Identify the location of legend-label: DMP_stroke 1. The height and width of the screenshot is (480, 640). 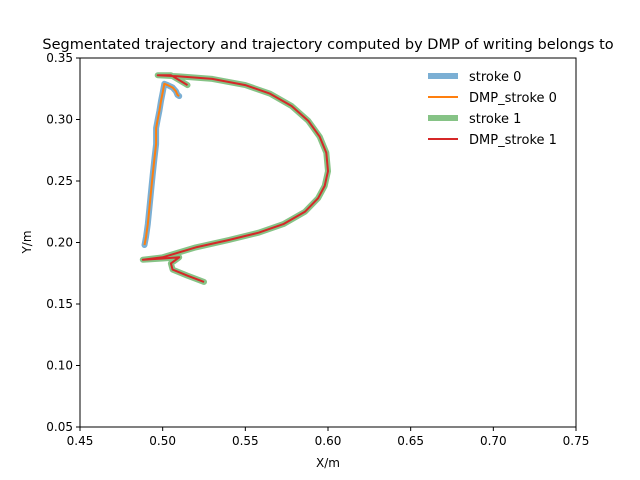
(513, 140).